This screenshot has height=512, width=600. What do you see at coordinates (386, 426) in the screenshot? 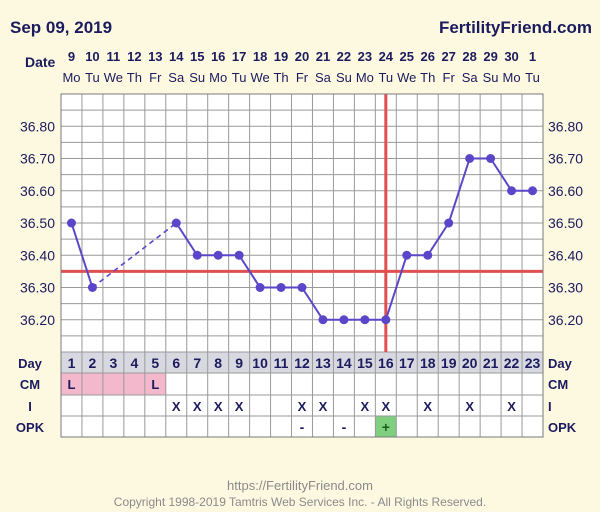
I see `opk-positive-cell` at bounding box center [386, 426].